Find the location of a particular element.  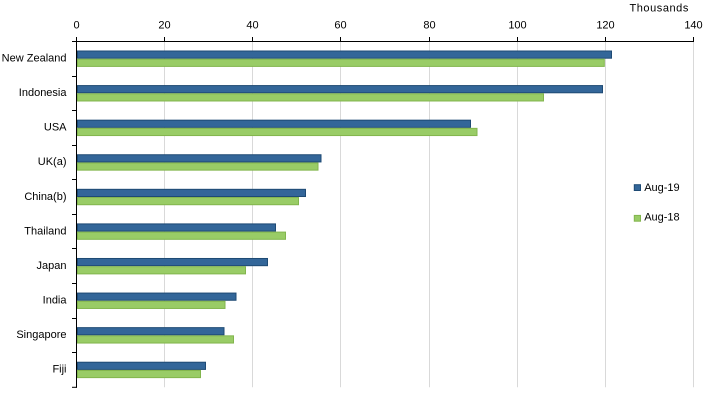

svg-text: UK(a) is located at coordinates (52, 162).